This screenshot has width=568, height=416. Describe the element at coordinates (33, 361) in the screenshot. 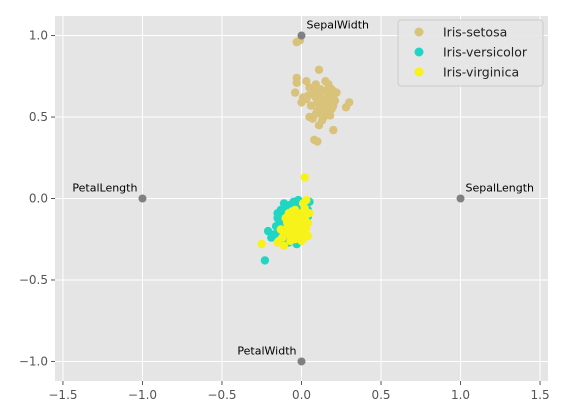

I see `y-tick-label: −1.0` at that location.